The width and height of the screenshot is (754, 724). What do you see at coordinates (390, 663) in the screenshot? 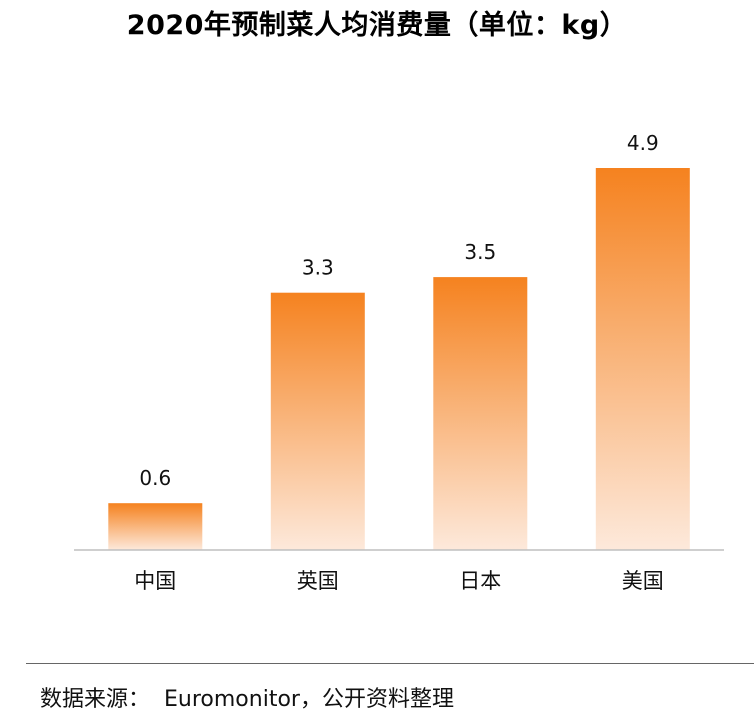
I see `footer-divider` at bounding box center [390, 663].